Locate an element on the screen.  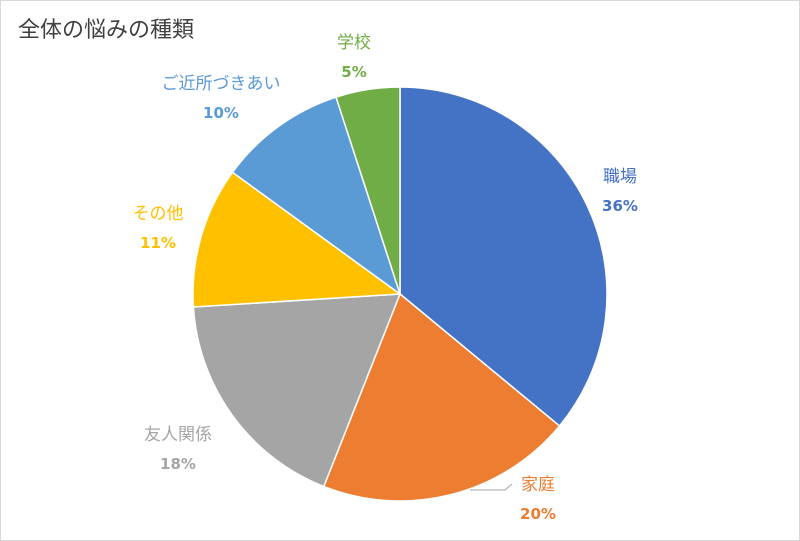
leader-line-katei is located at coordinates (491, 487).